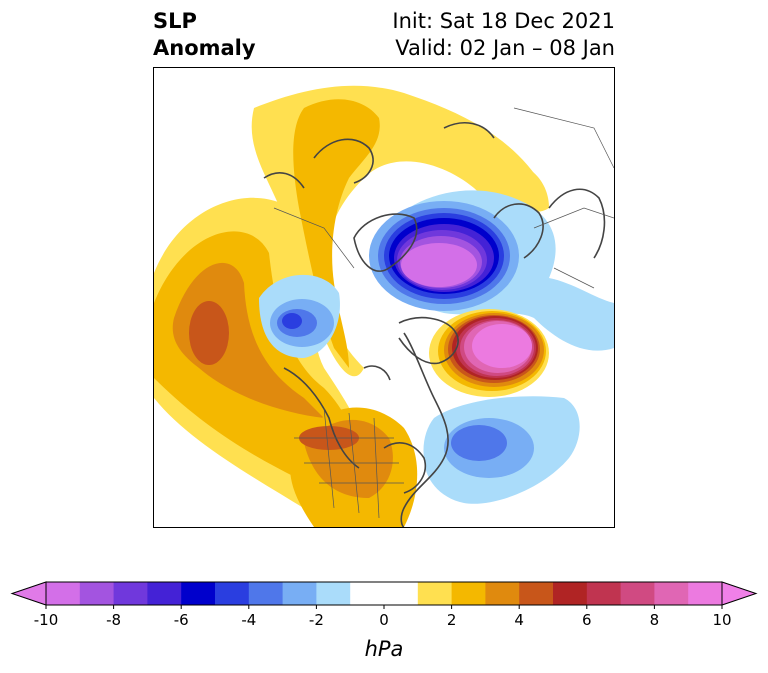  Describe the element at coordinates (175, 21) in the screenshot. I see `variable-label: SLP` at that location.